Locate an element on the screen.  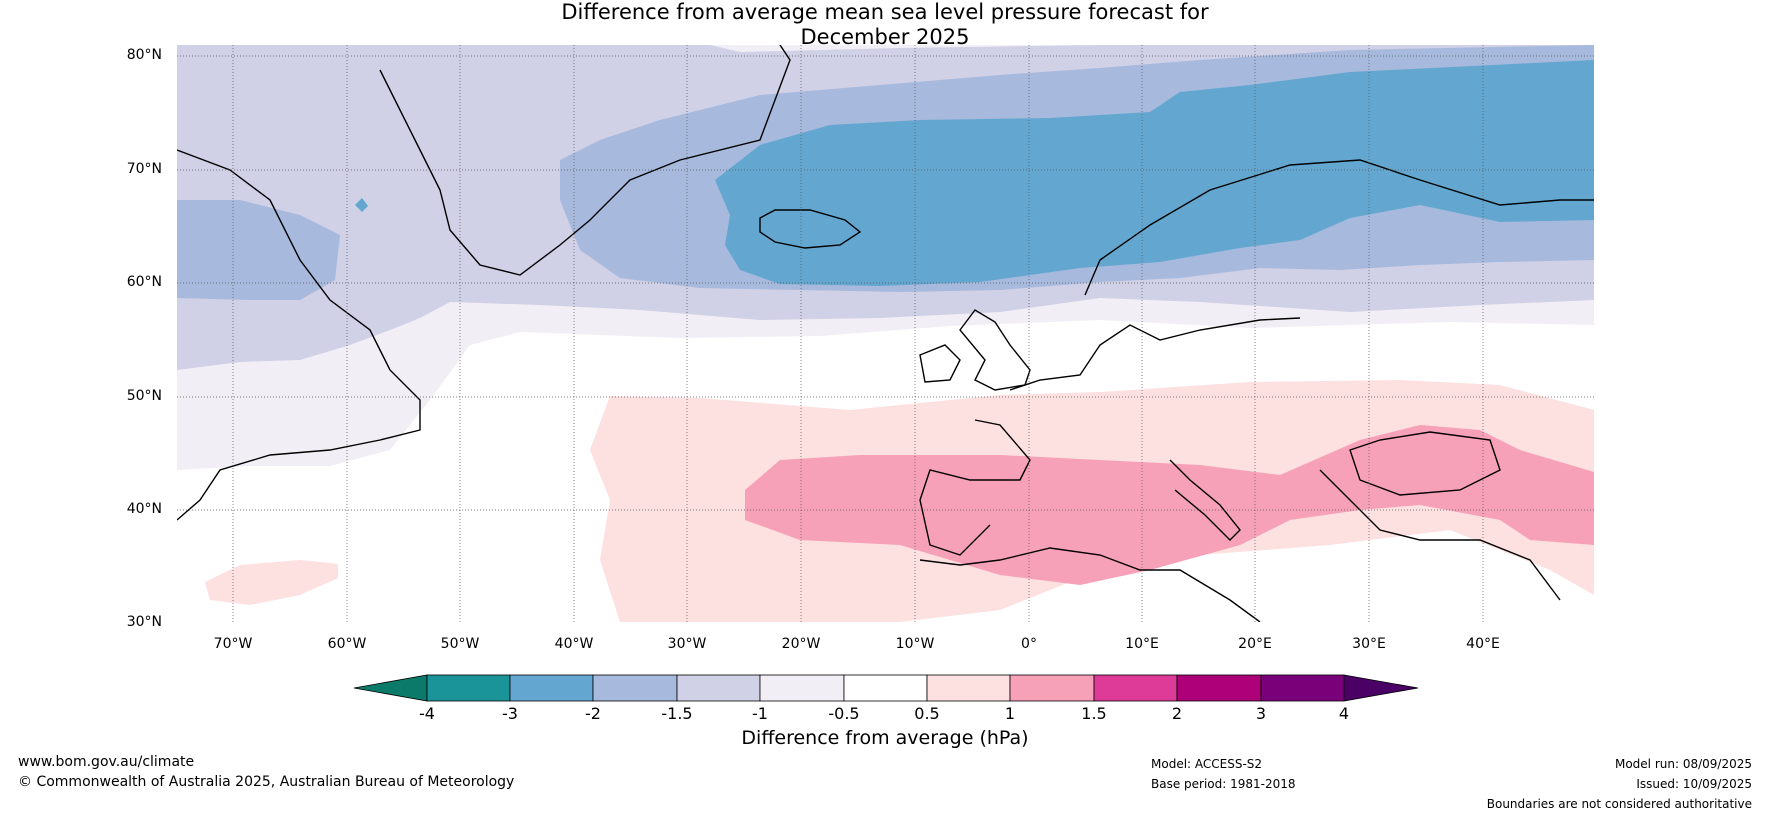
footer-issued: Issued: 10/09/2025 is located at coordinates (1694, 784).